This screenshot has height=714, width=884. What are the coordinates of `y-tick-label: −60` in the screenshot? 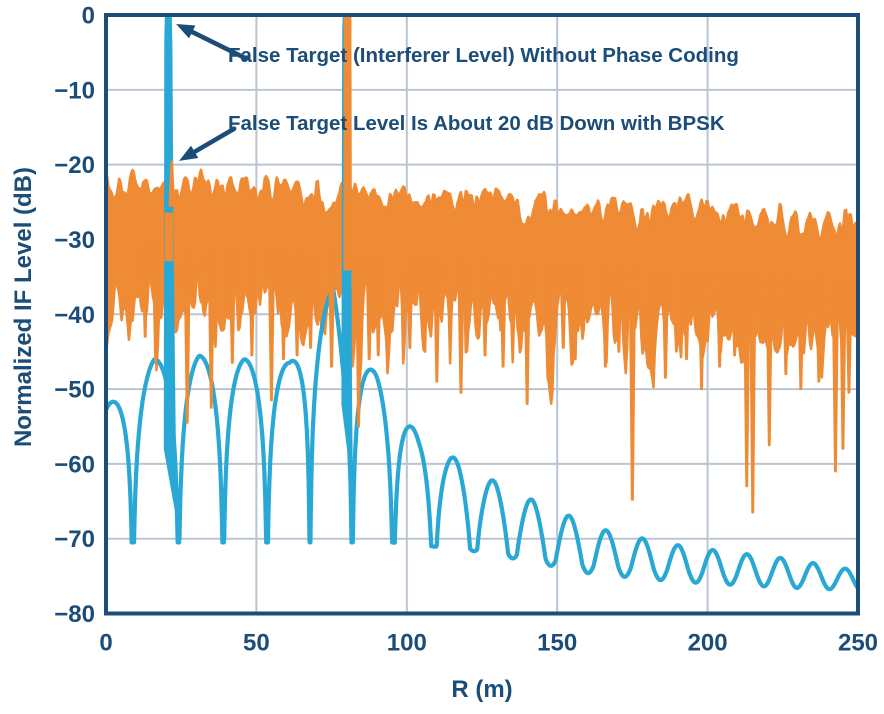 It's located at (74, 464).